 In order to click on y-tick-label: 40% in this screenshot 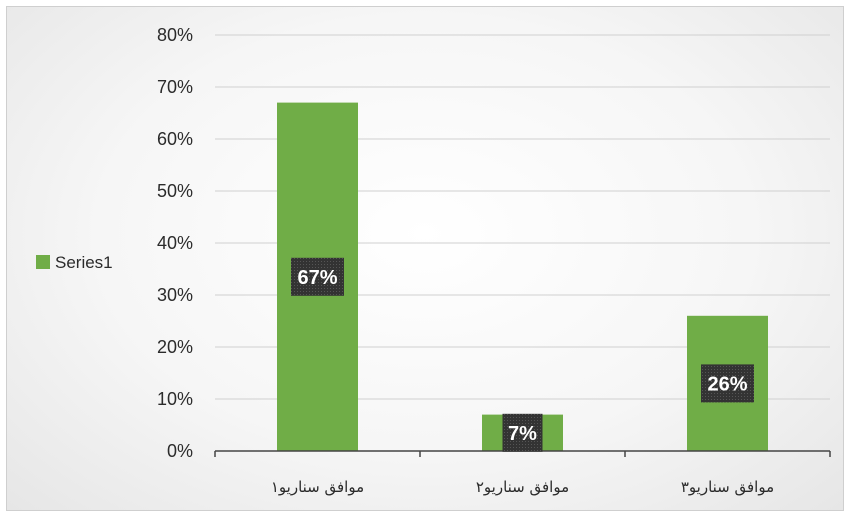, I will do `click(175, 243)`.